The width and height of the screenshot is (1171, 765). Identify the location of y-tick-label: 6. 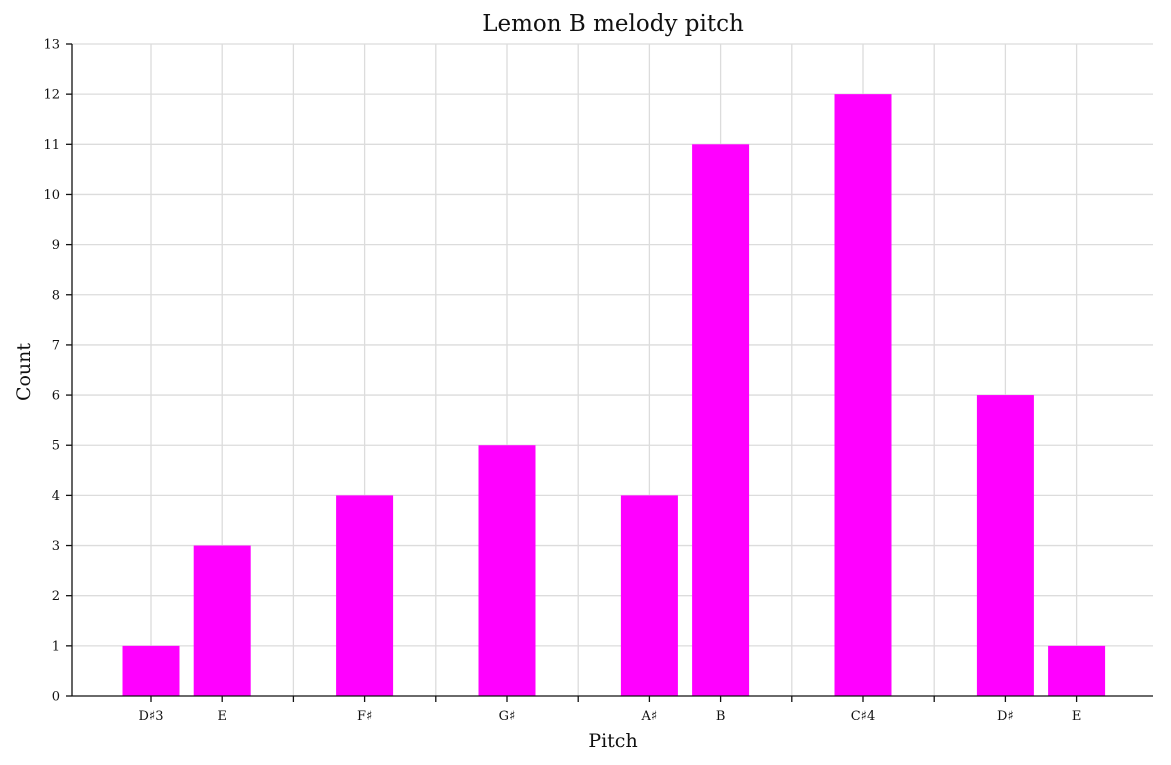
(56, 396).